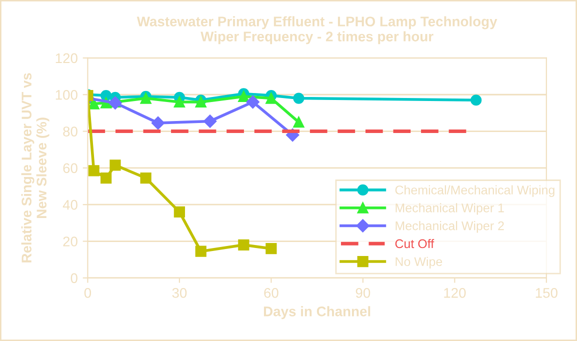 This screenshot has width=577, height=341. What do you see at coordinates (74, 278) in the screenshot?
I see `y-tick-label: 0` at bounding box center [74, 278].